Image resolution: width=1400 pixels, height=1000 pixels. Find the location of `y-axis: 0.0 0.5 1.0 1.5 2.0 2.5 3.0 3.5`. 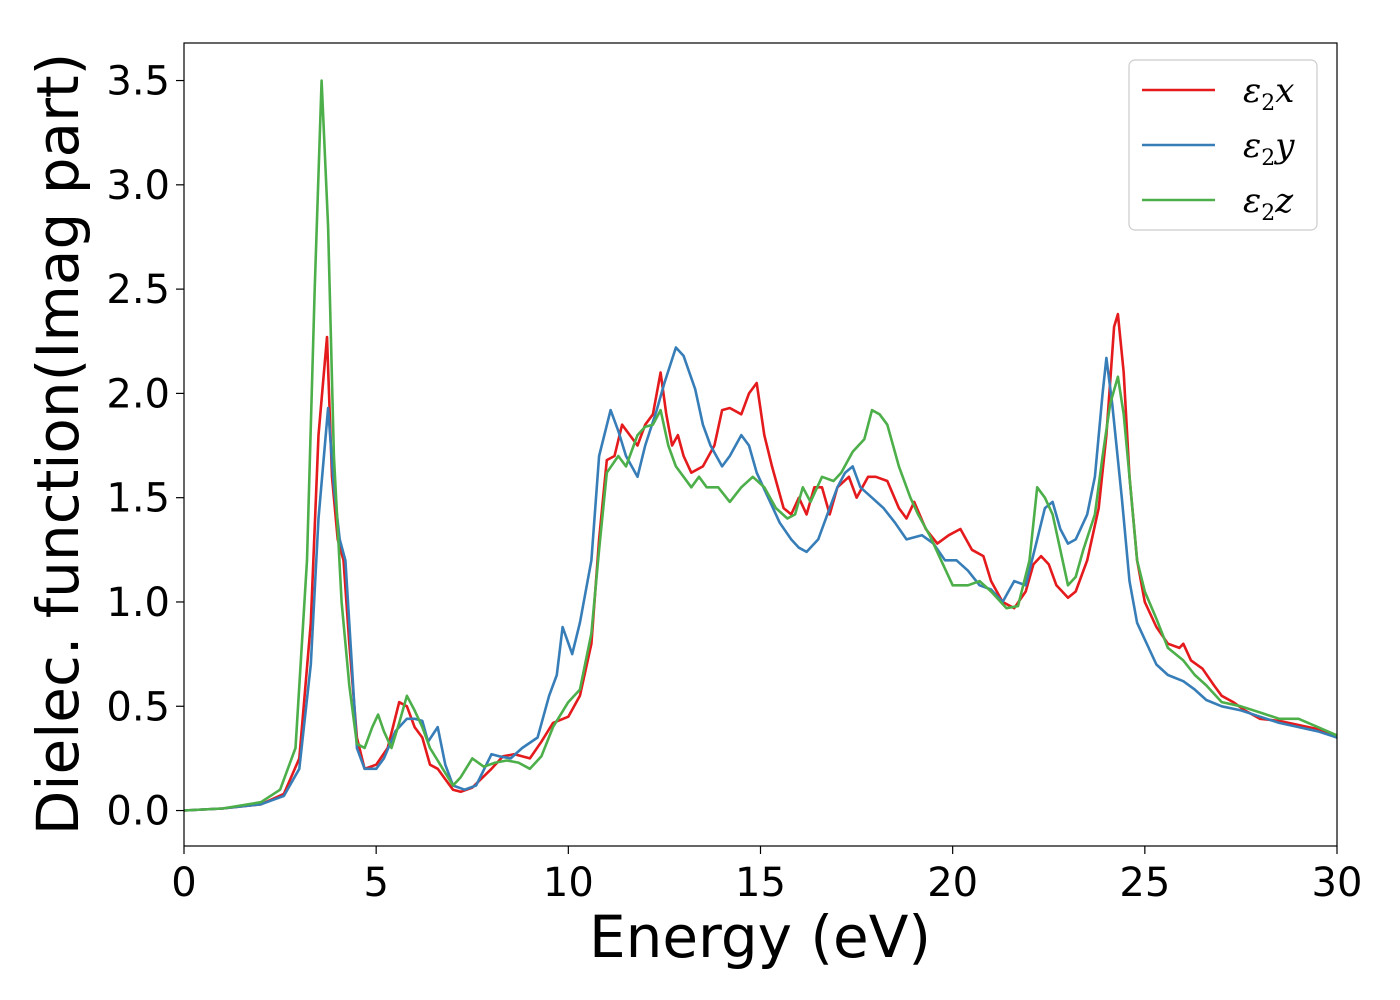

y-axis: 0.0 0.5 1.0 1.5 2.0 2.5 3.0 3.5 is located at coordinates (145, 447).